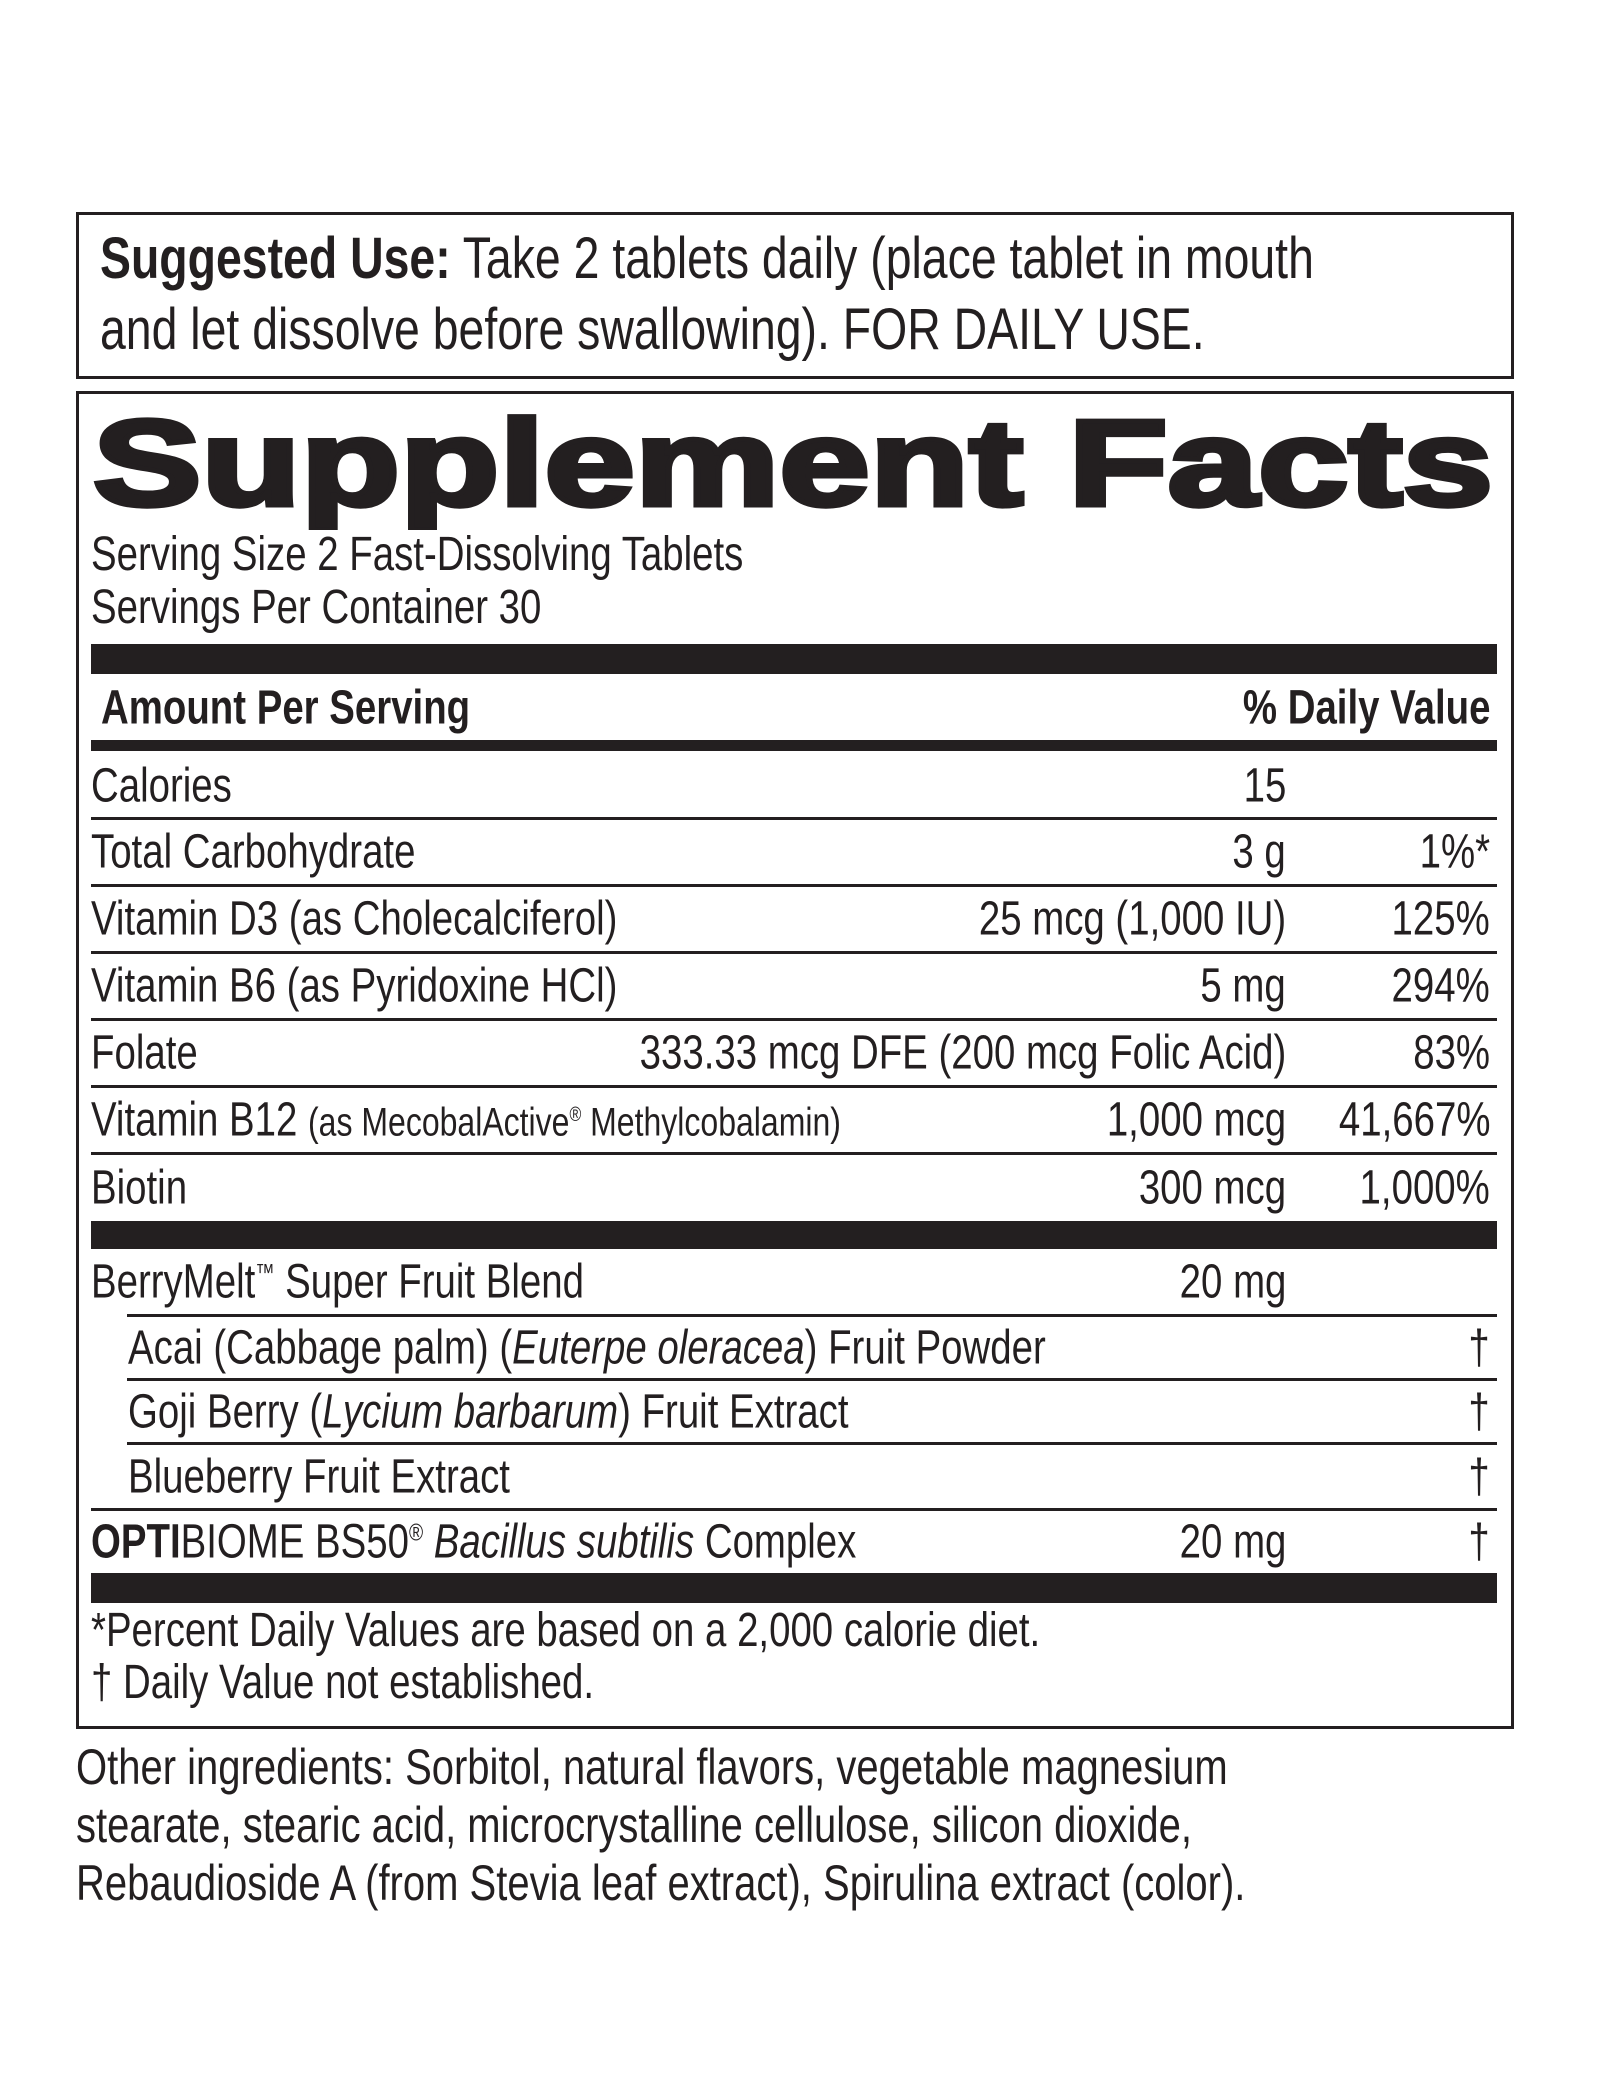 This screenshot has width=1600, height=2100. I want to click on nutrient-name: Folate, so click(144, 1053).